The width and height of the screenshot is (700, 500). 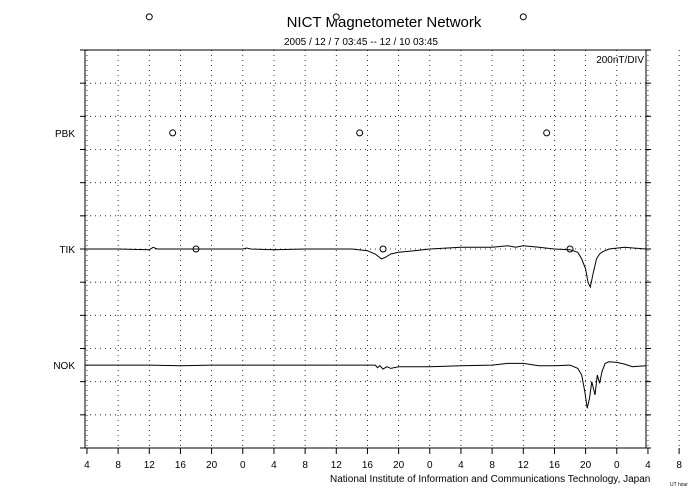 What do you see at coordinates (64, 366) in the screenshot?
I see `station-label-nok: NOK` at bounding box center [64, 366].